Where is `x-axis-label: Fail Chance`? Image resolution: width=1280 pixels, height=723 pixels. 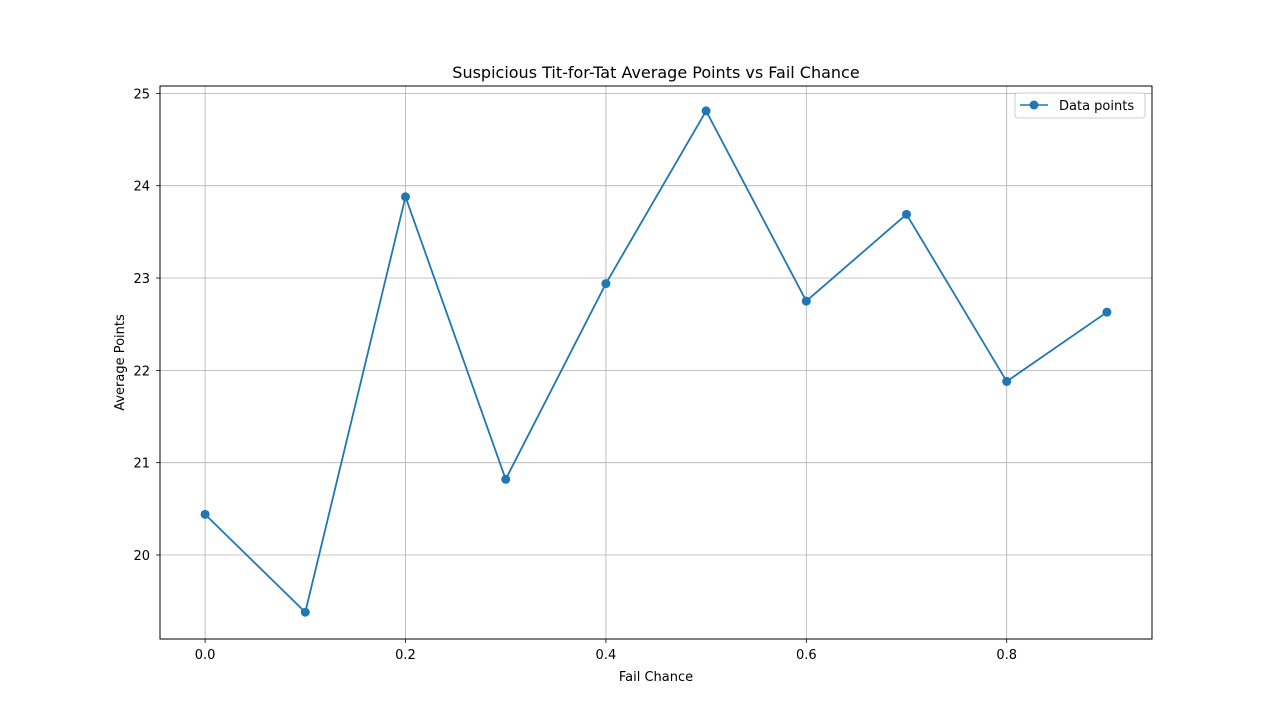 x-axis-label: Fail Chance is located at coordinates (656, 677).